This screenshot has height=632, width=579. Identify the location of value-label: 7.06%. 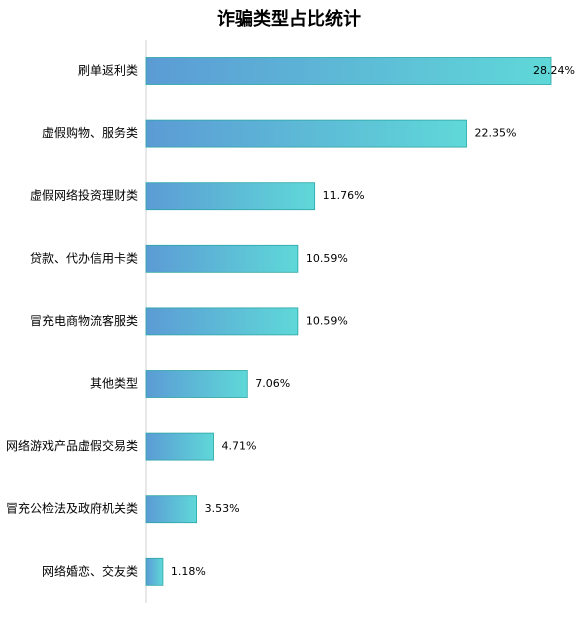
(272, 383).